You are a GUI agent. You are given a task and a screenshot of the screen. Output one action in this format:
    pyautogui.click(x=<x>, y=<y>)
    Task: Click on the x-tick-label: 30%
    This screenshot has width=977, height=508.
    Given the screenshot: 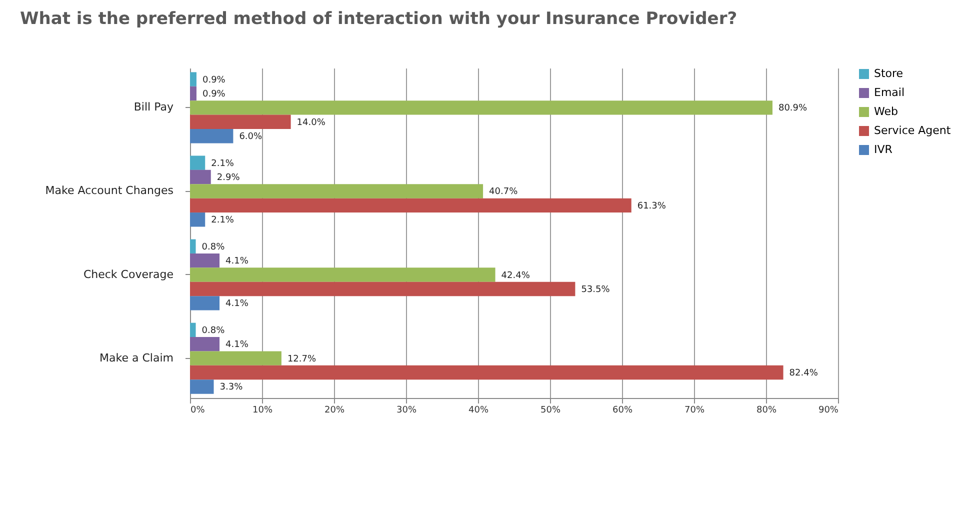 What is the action you would take?
    pyautogui.click(x=406, y=411)
    